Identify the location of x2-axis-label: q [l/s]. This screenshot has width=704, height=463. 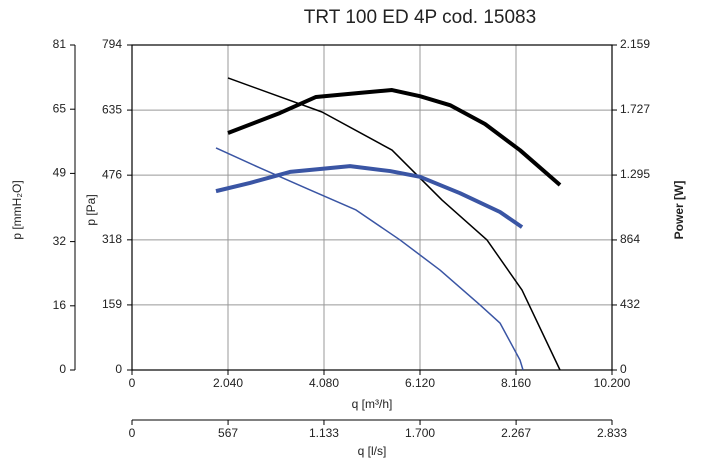
(372, 451).